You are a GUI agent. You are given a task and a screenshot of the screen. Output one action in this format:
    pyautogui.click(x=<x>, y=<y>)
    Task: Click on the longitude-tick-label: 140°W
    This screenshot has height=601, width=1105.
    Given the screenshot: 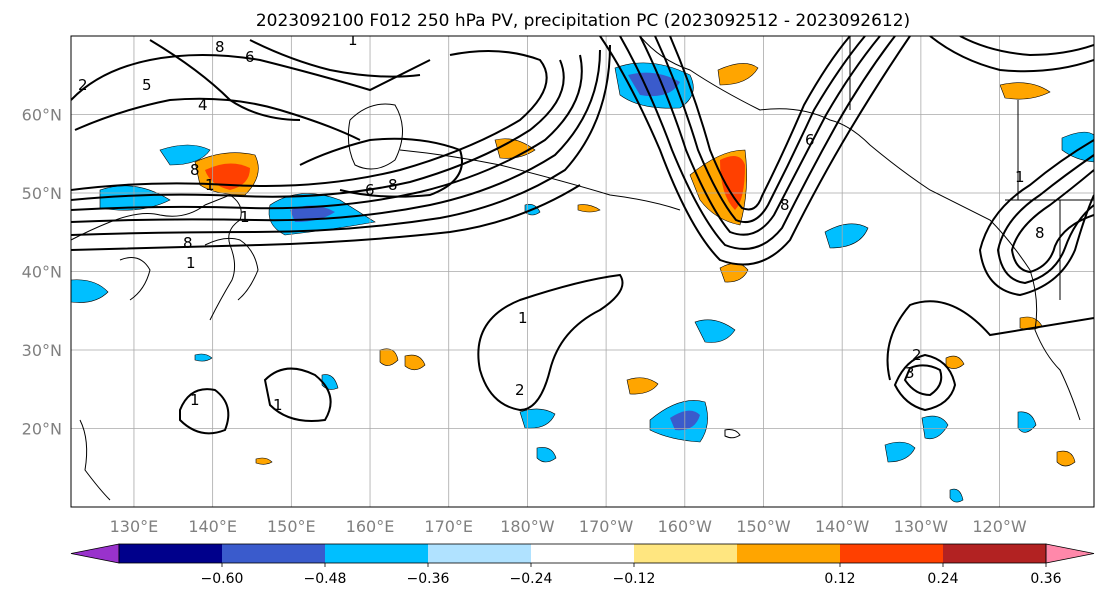 What is the action you would take?
    pyautogui.click(x=842, y=526)
    